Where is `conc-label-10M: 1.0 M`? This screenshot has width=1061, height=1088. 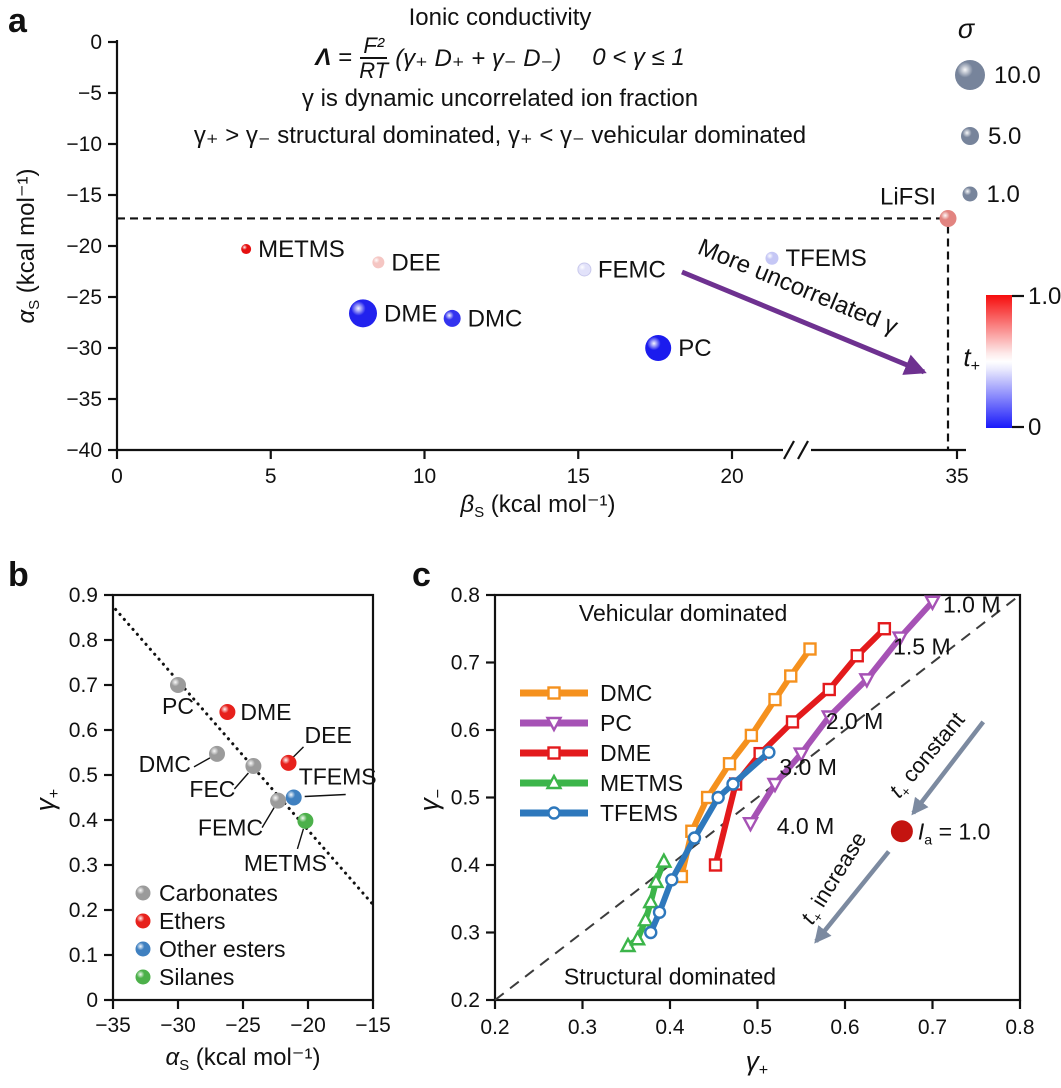 conc-label-10M: 1.0 M is located at coordinates (972, 604).